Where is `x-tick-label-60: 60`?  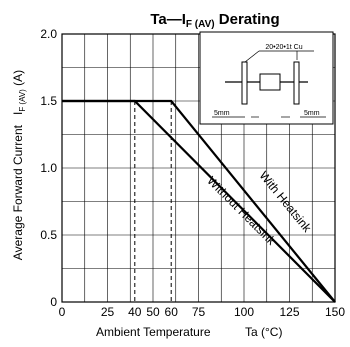
x-tick-label-60: 60 is located at coordinates (172, 312).